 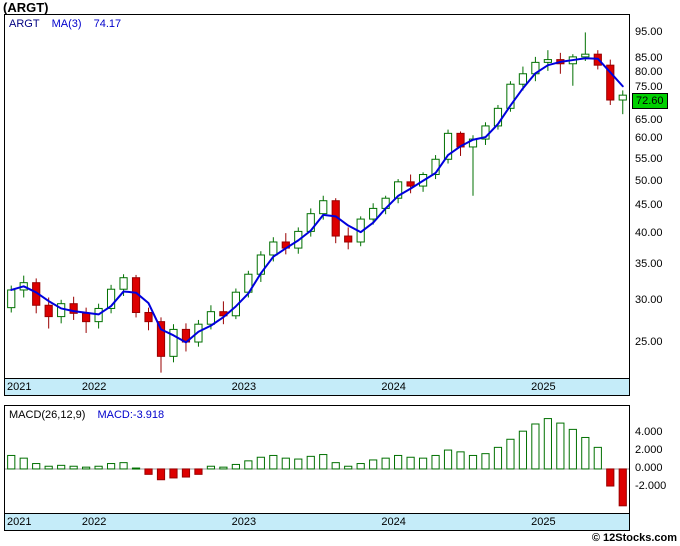 I want to click on price-axis-label: 25.00, so click(x=649, y=341).